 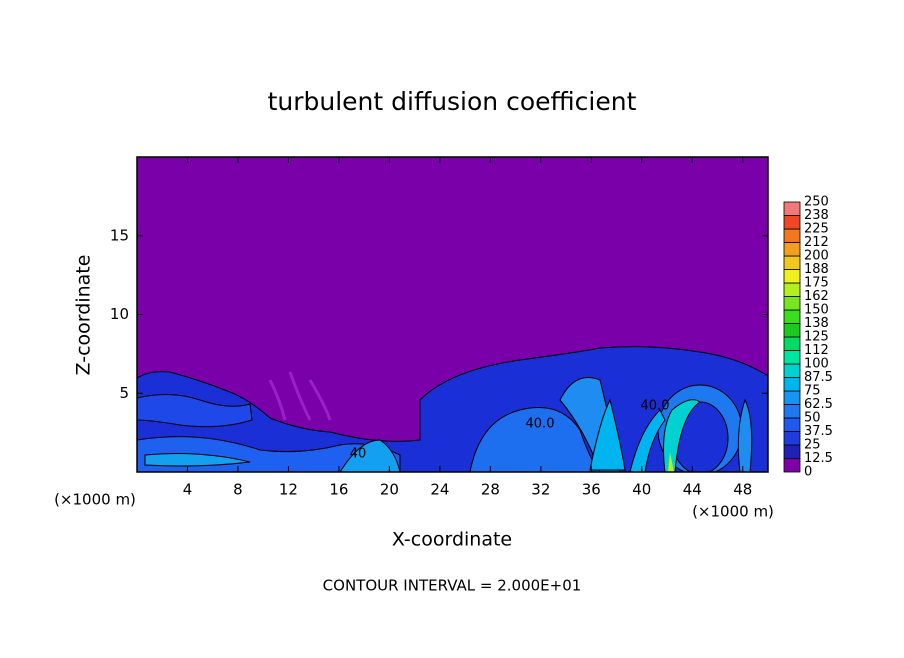 I want to click on colorbar-label: 150, so click(x=816, y=310).